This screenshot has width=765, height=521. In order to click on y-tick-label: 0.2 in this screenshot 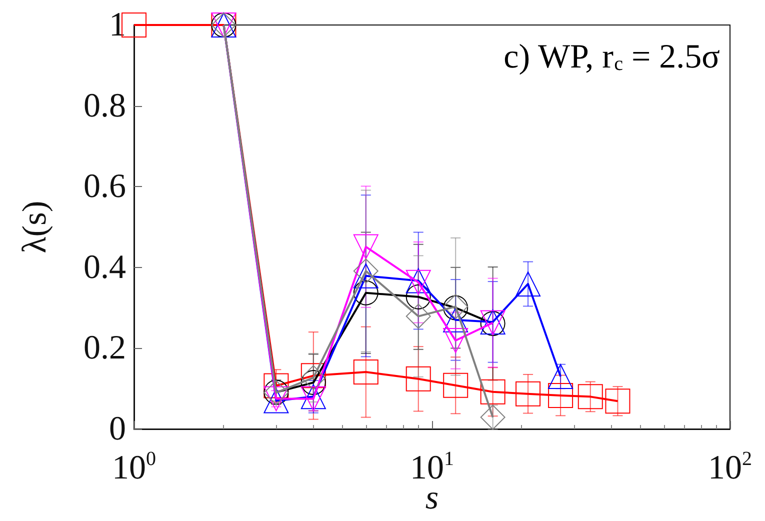, I will do `click(105, 348)`.